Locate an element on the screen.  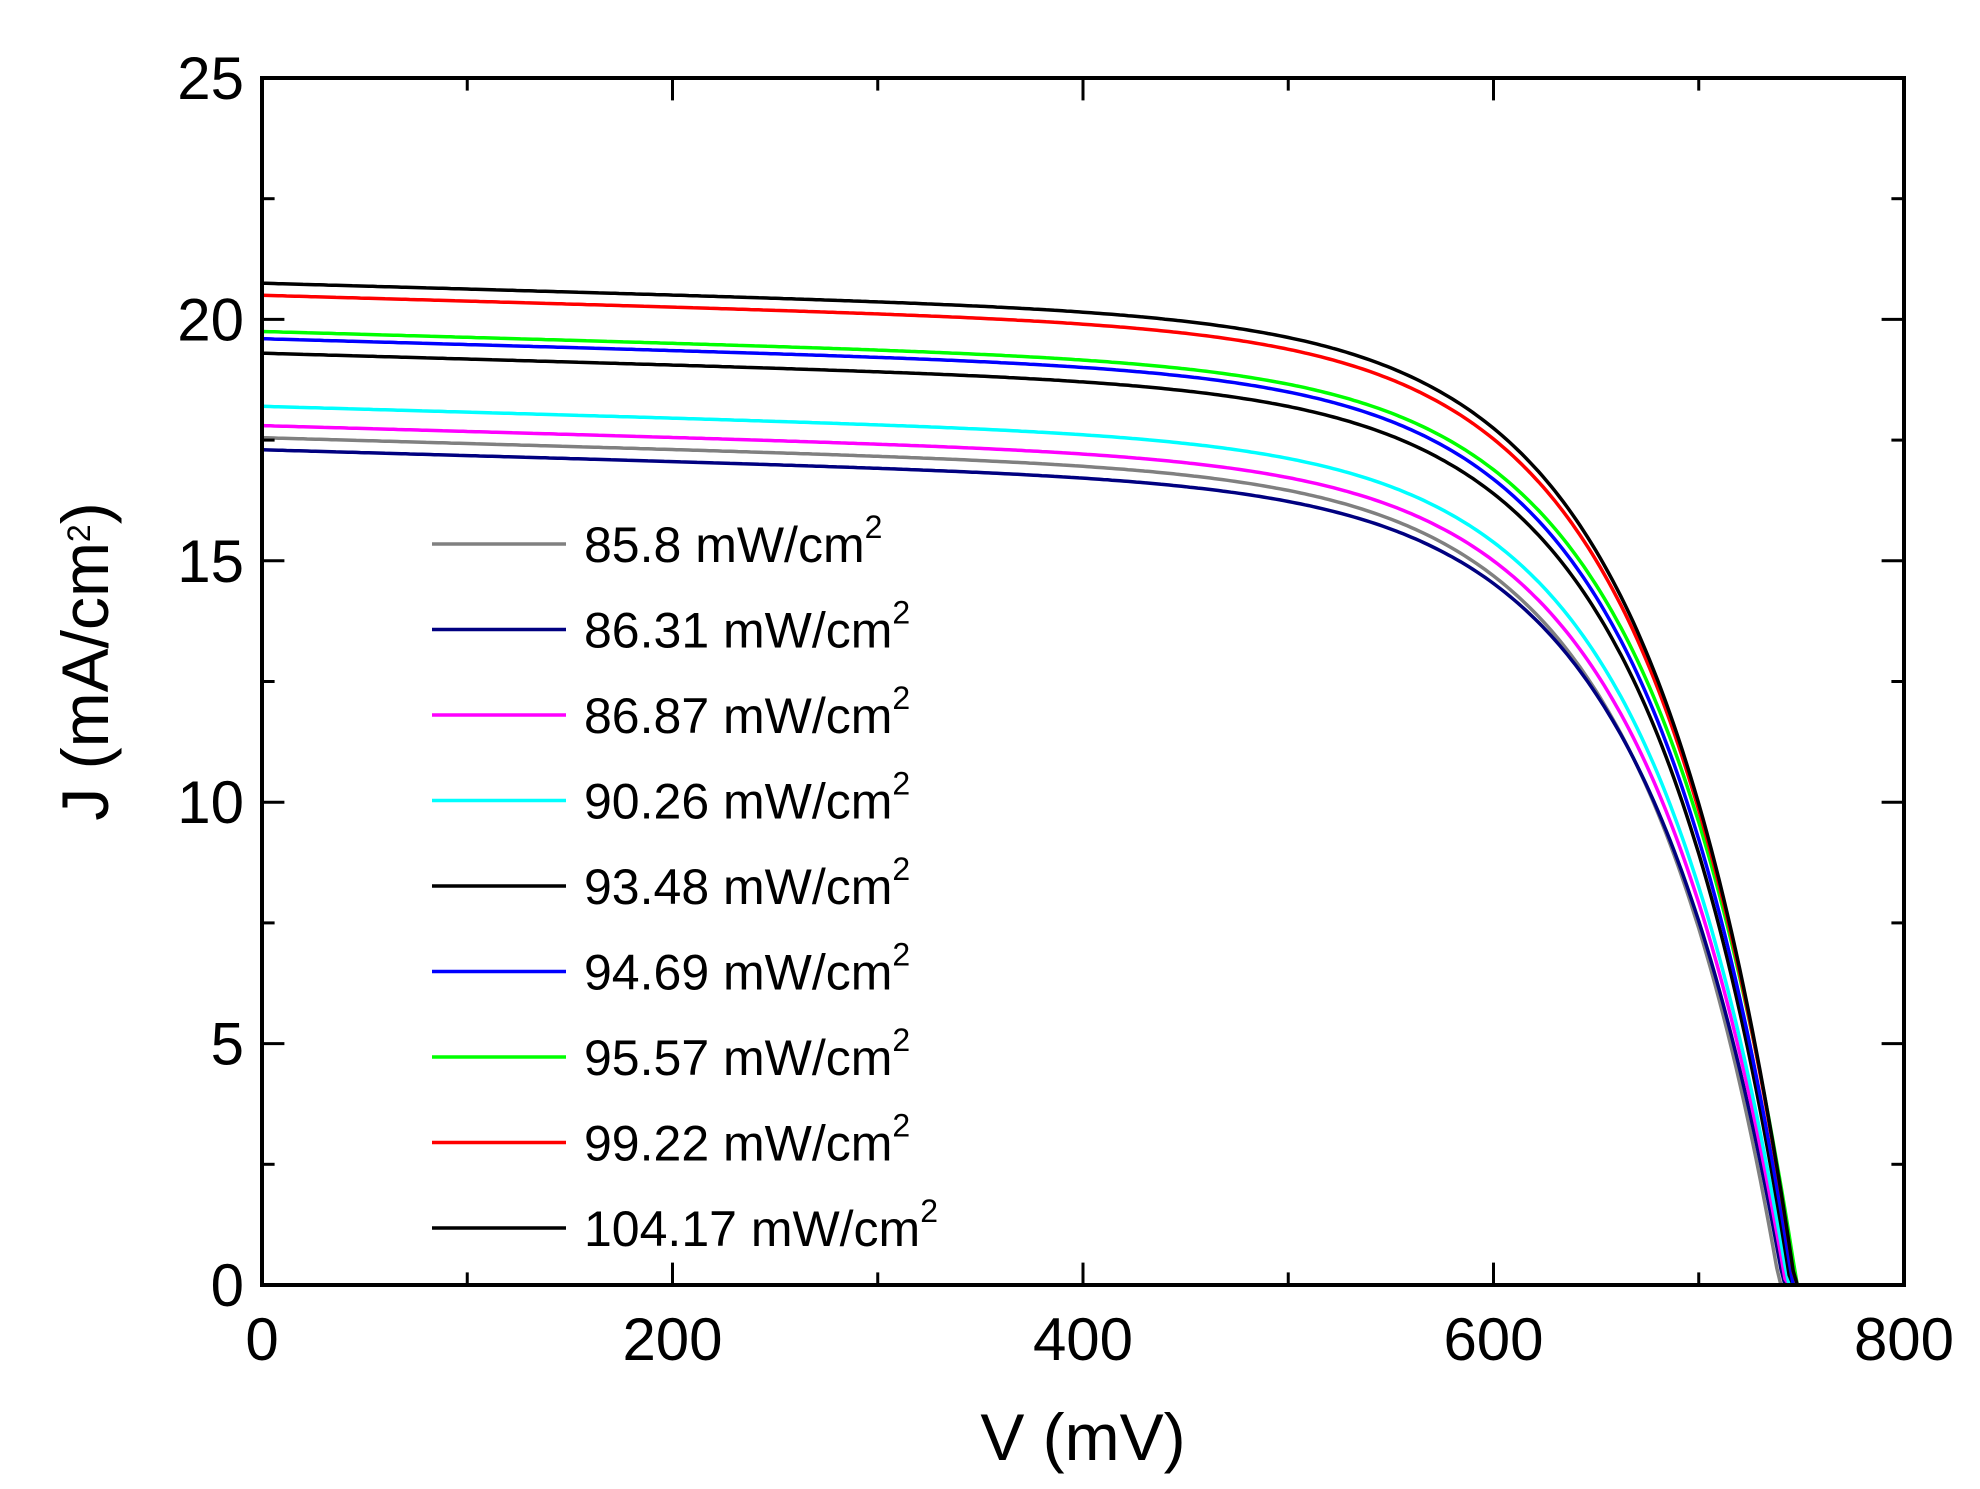
y-axis-label-end: ) is located at coordinates (85, 513).